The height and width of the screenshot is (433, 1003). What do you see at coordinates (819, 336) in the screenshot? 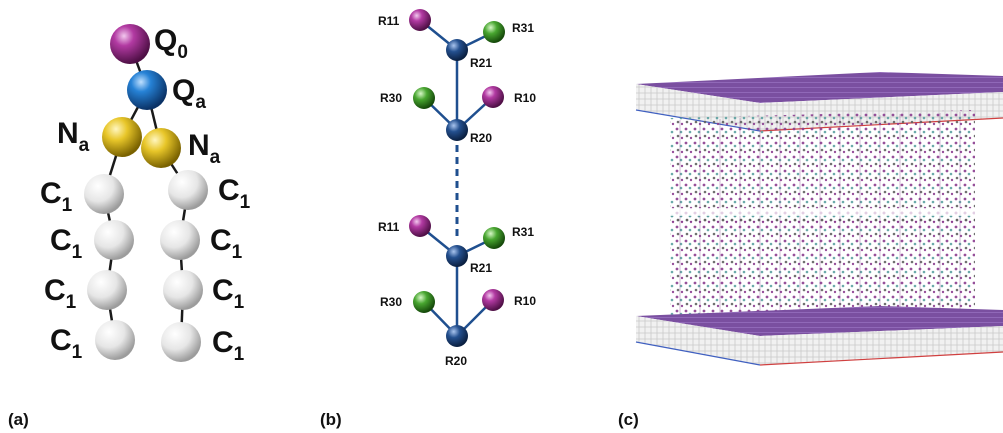
I see `bottom-slab` at bounding box center [819, 336].